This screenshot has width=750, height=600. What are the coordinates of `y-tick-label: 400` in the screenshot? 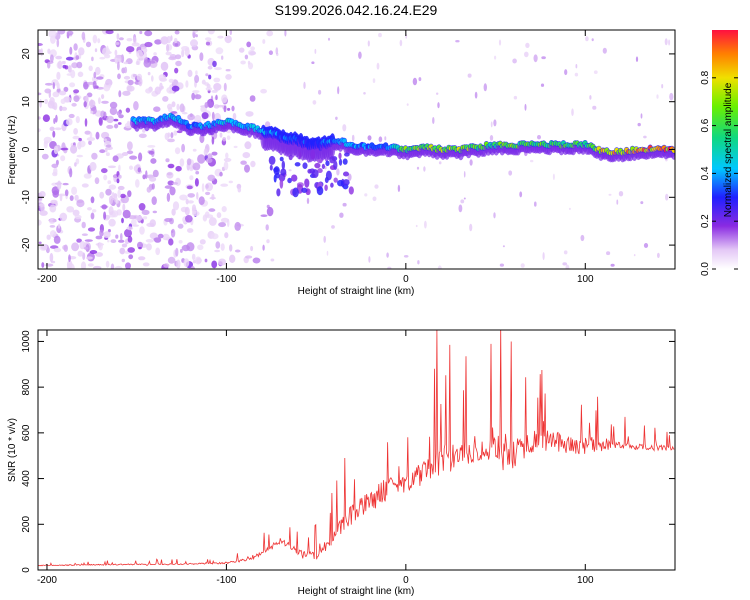 It's located at (26, 478).